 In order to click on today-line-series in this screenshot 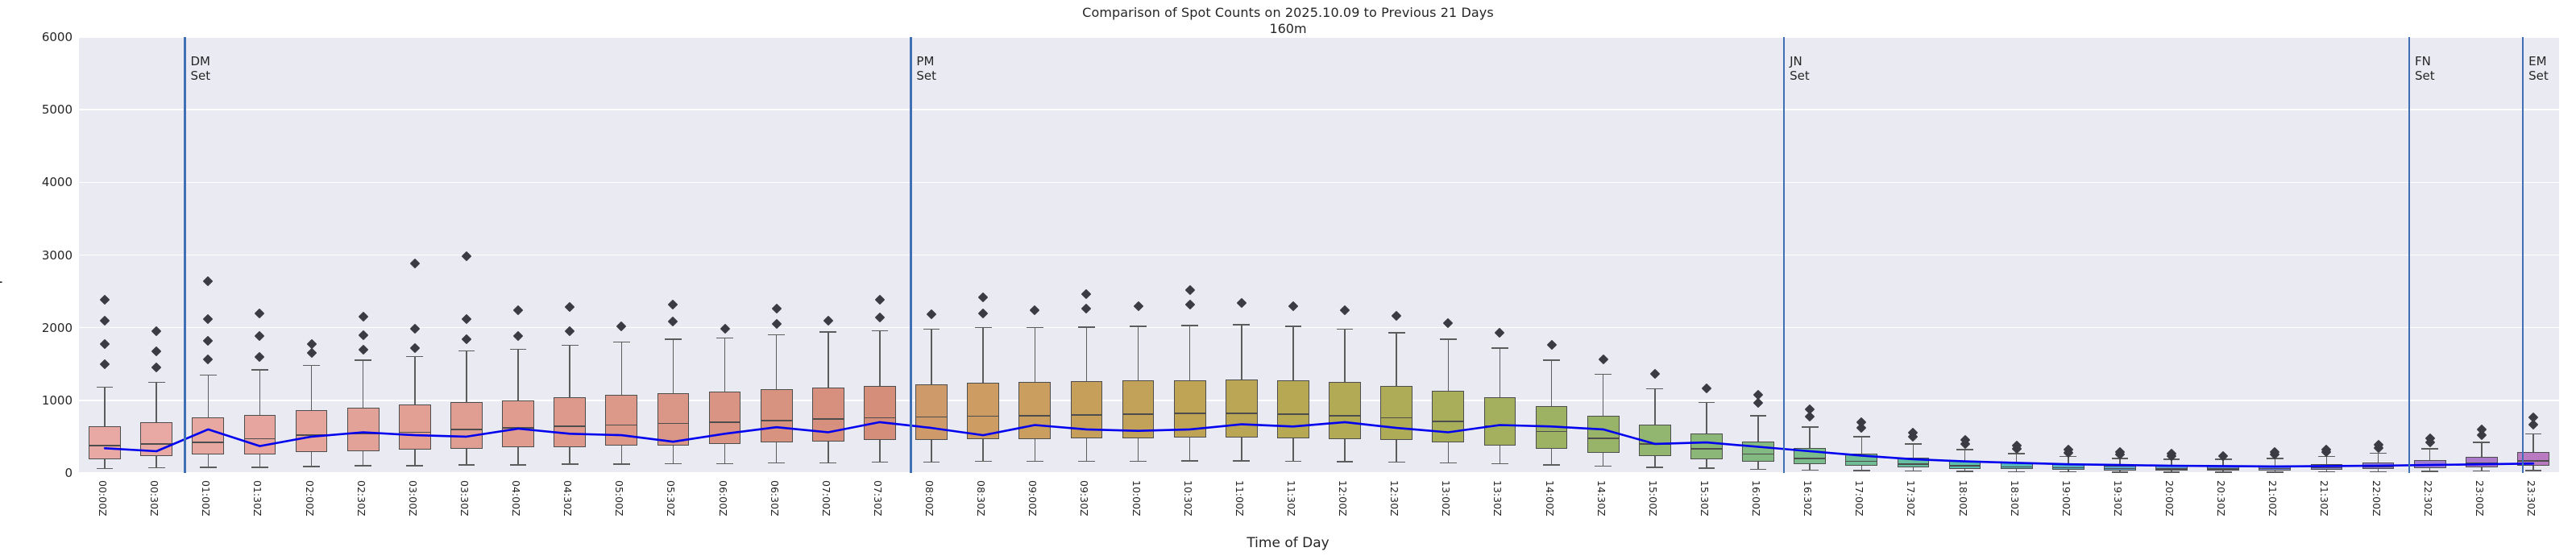, I will do `click(1319, 444)`.